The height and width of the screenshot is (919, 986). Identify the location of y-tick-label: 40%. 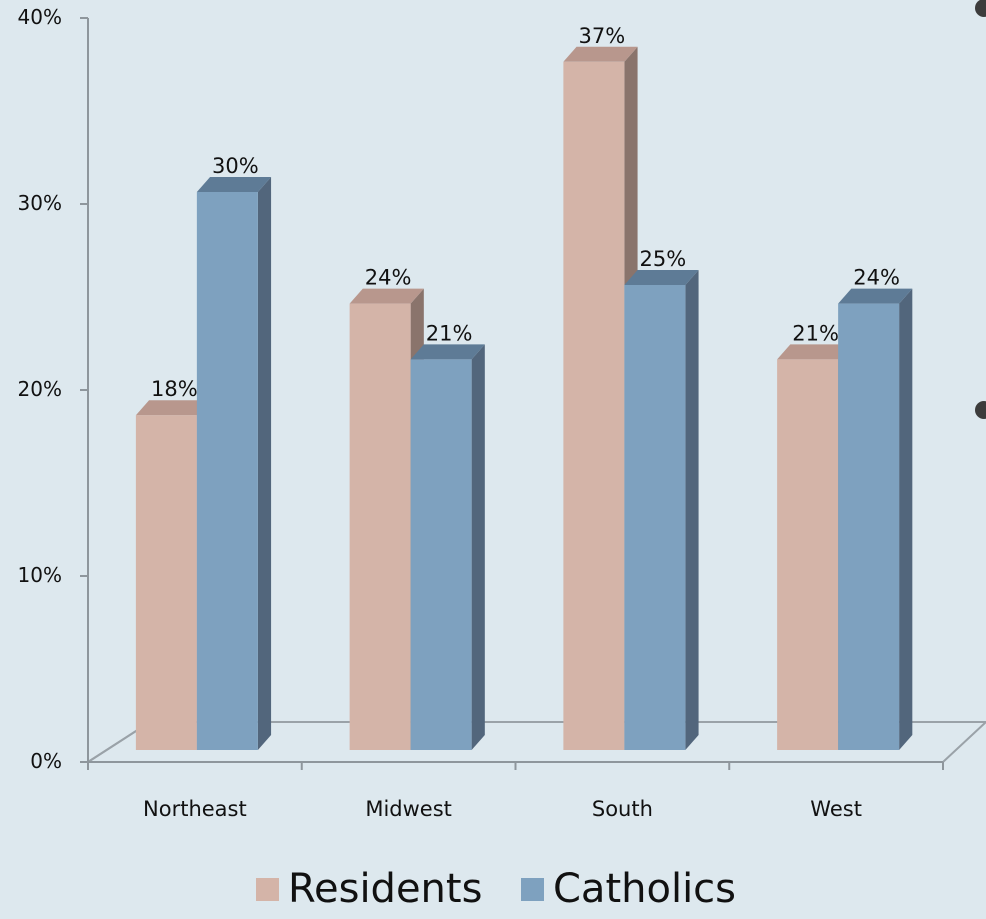
(40, 17).